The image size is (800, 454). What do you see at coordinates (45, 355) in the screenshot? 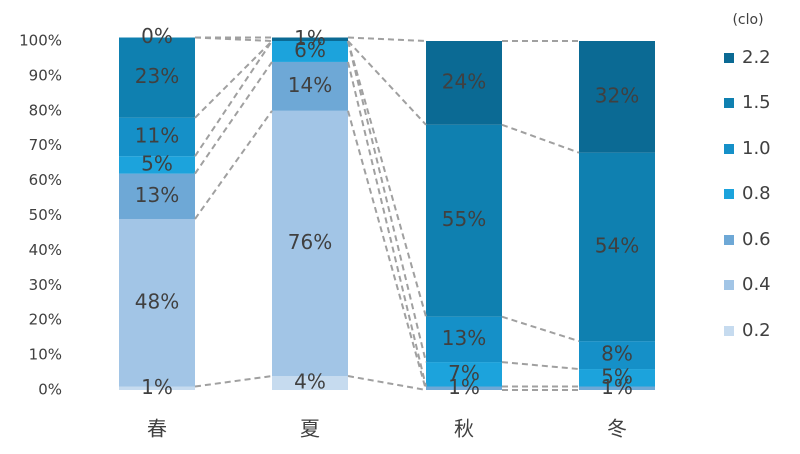
I see `y-tick-label: 10%` at bounding box center [45, 355].